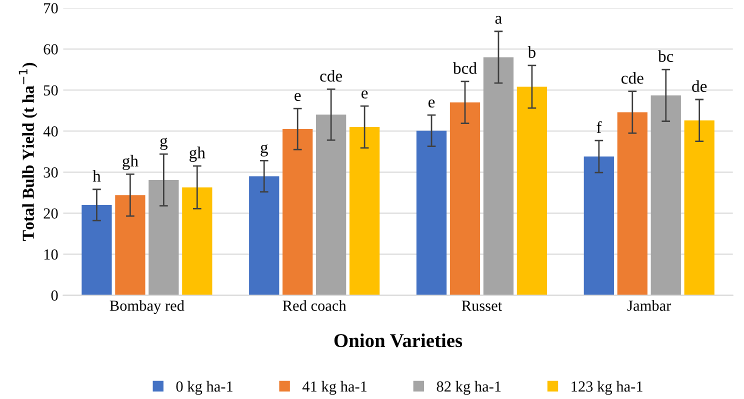 This screenshot has height=399, width=744. I want to click on y-tick-label: 10, so click(51, 254).